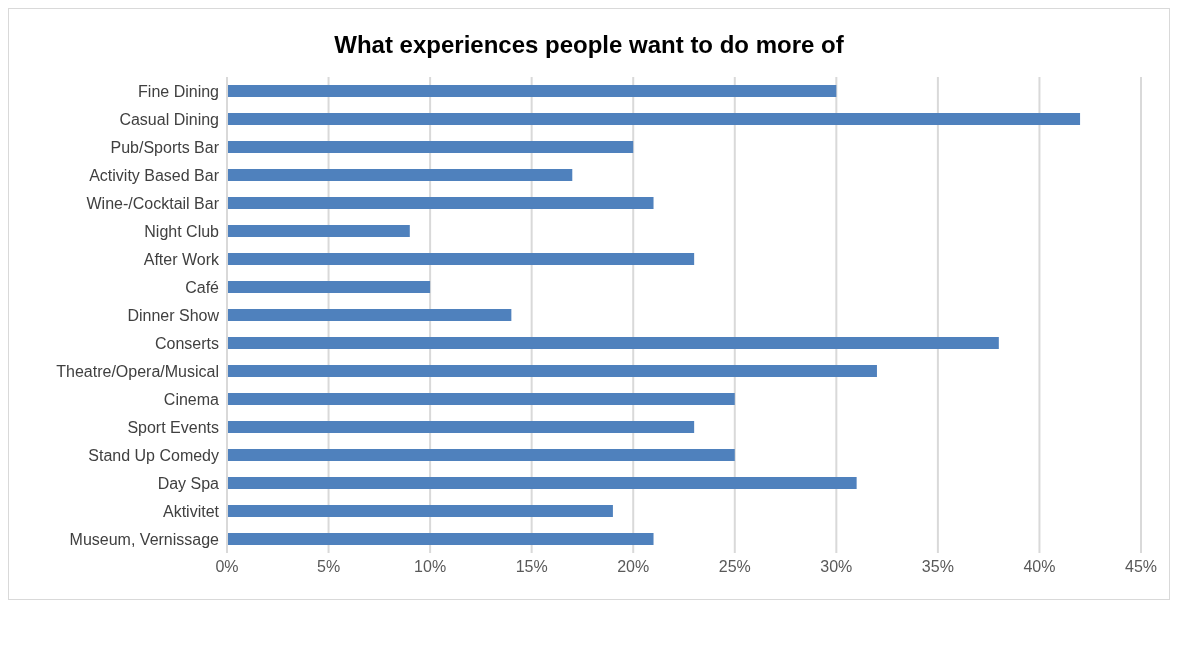 The image size is (1177, 648). I want to click on y-tick-label: Theatre/Opera/Musical, so click(137, 371).